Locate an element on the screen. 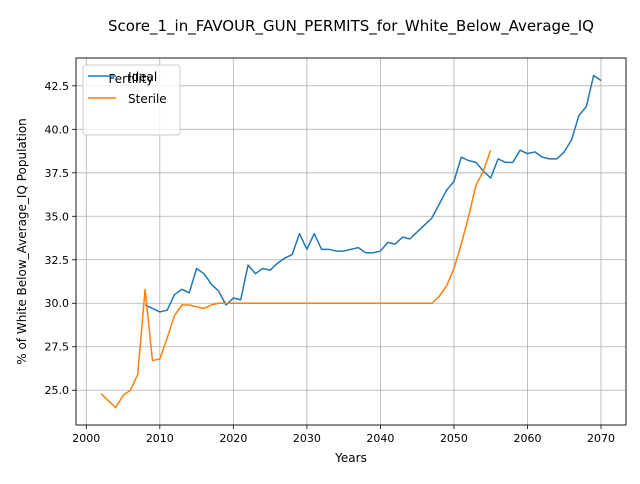  legend-label-sterile: Sterile is located at coordinates (147, 99).